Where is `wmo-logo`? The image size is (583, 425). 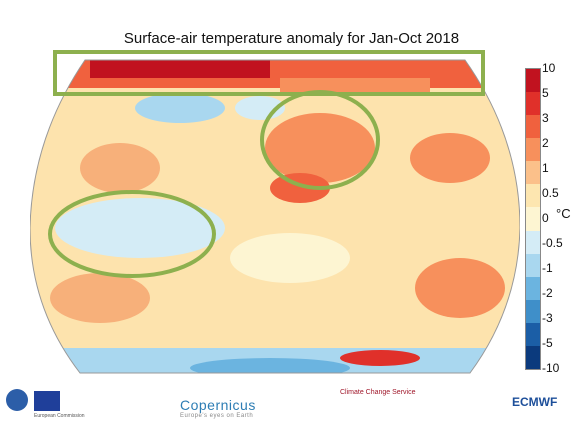 wmo-logo is located at coordinates (17, 400).